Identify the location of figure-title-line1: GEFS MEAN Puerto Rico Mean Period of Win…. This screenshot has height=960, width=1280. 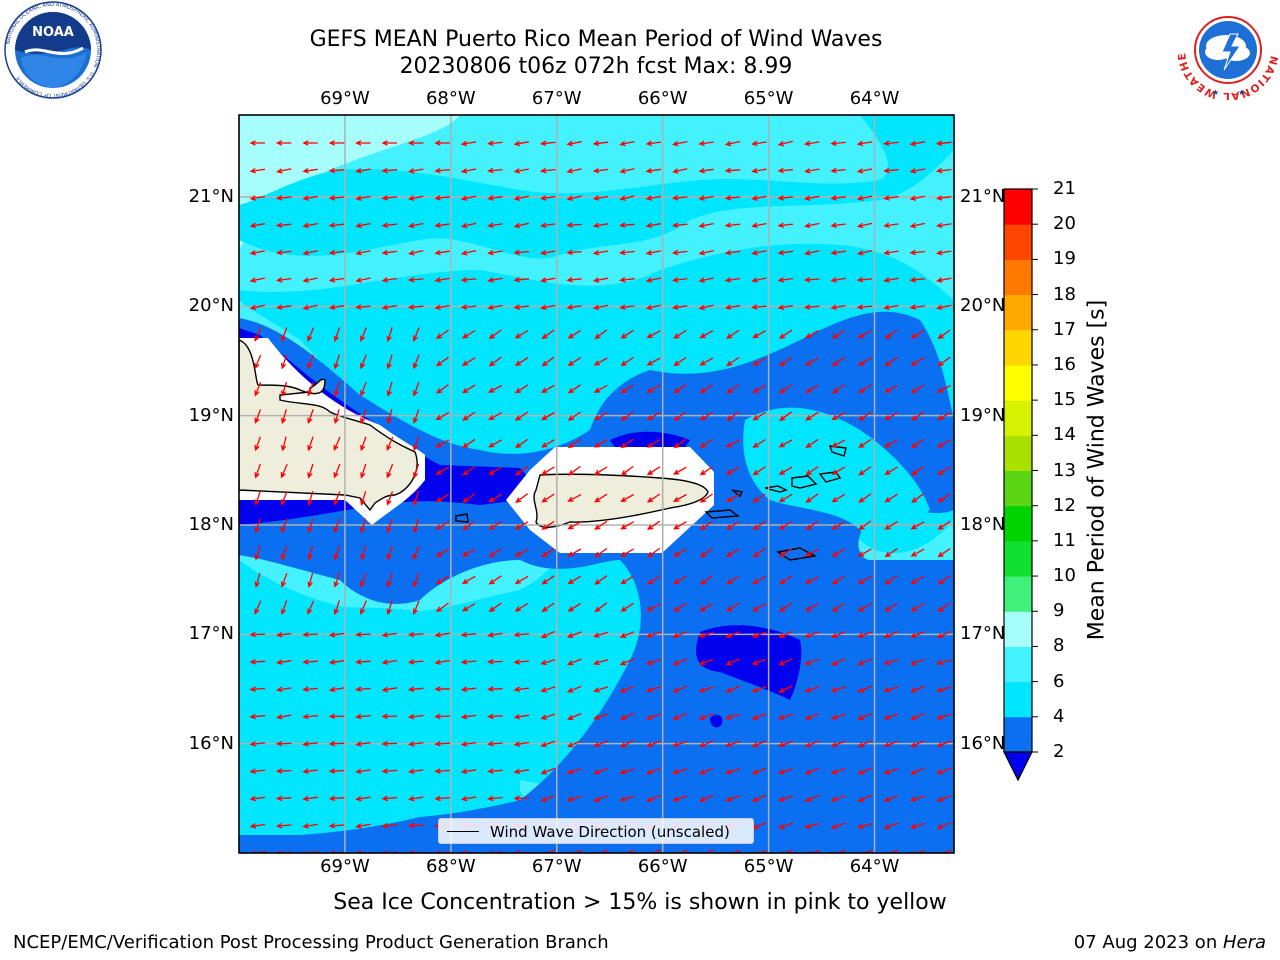
(596, 39).